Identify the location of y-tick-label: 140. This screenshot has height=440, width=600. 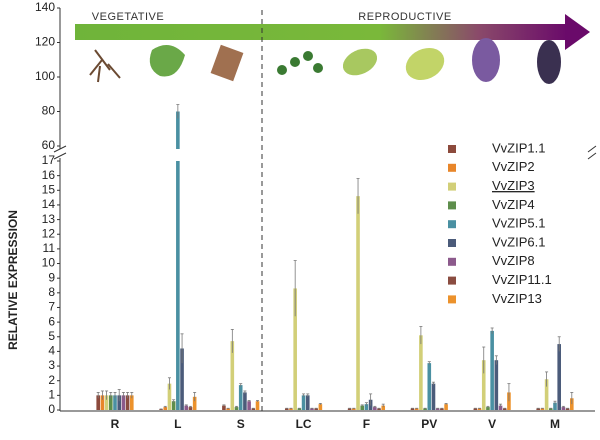
(45, 7).